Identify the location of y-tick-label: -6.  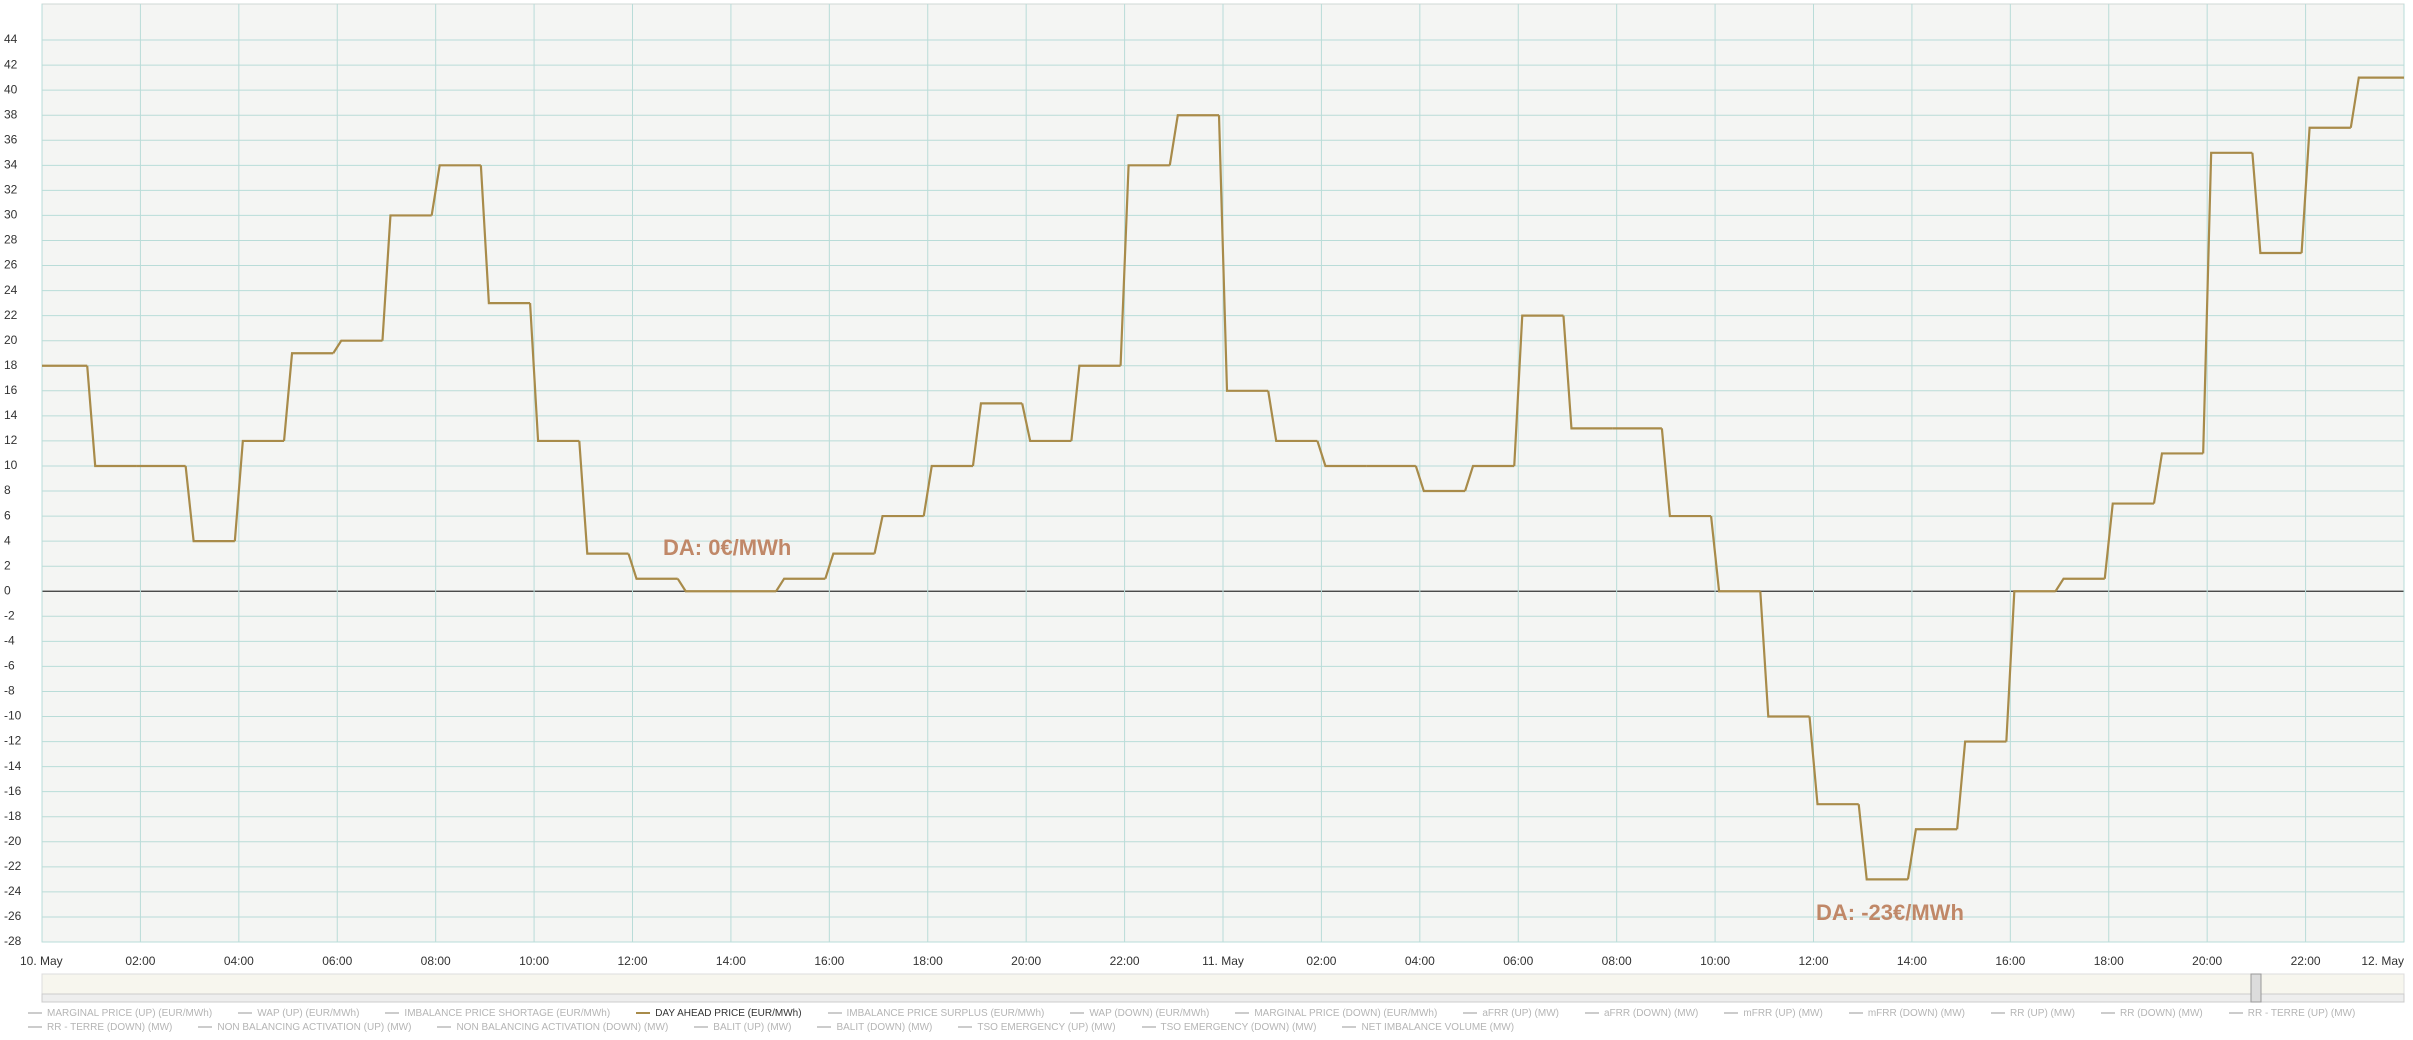
(9, 666).